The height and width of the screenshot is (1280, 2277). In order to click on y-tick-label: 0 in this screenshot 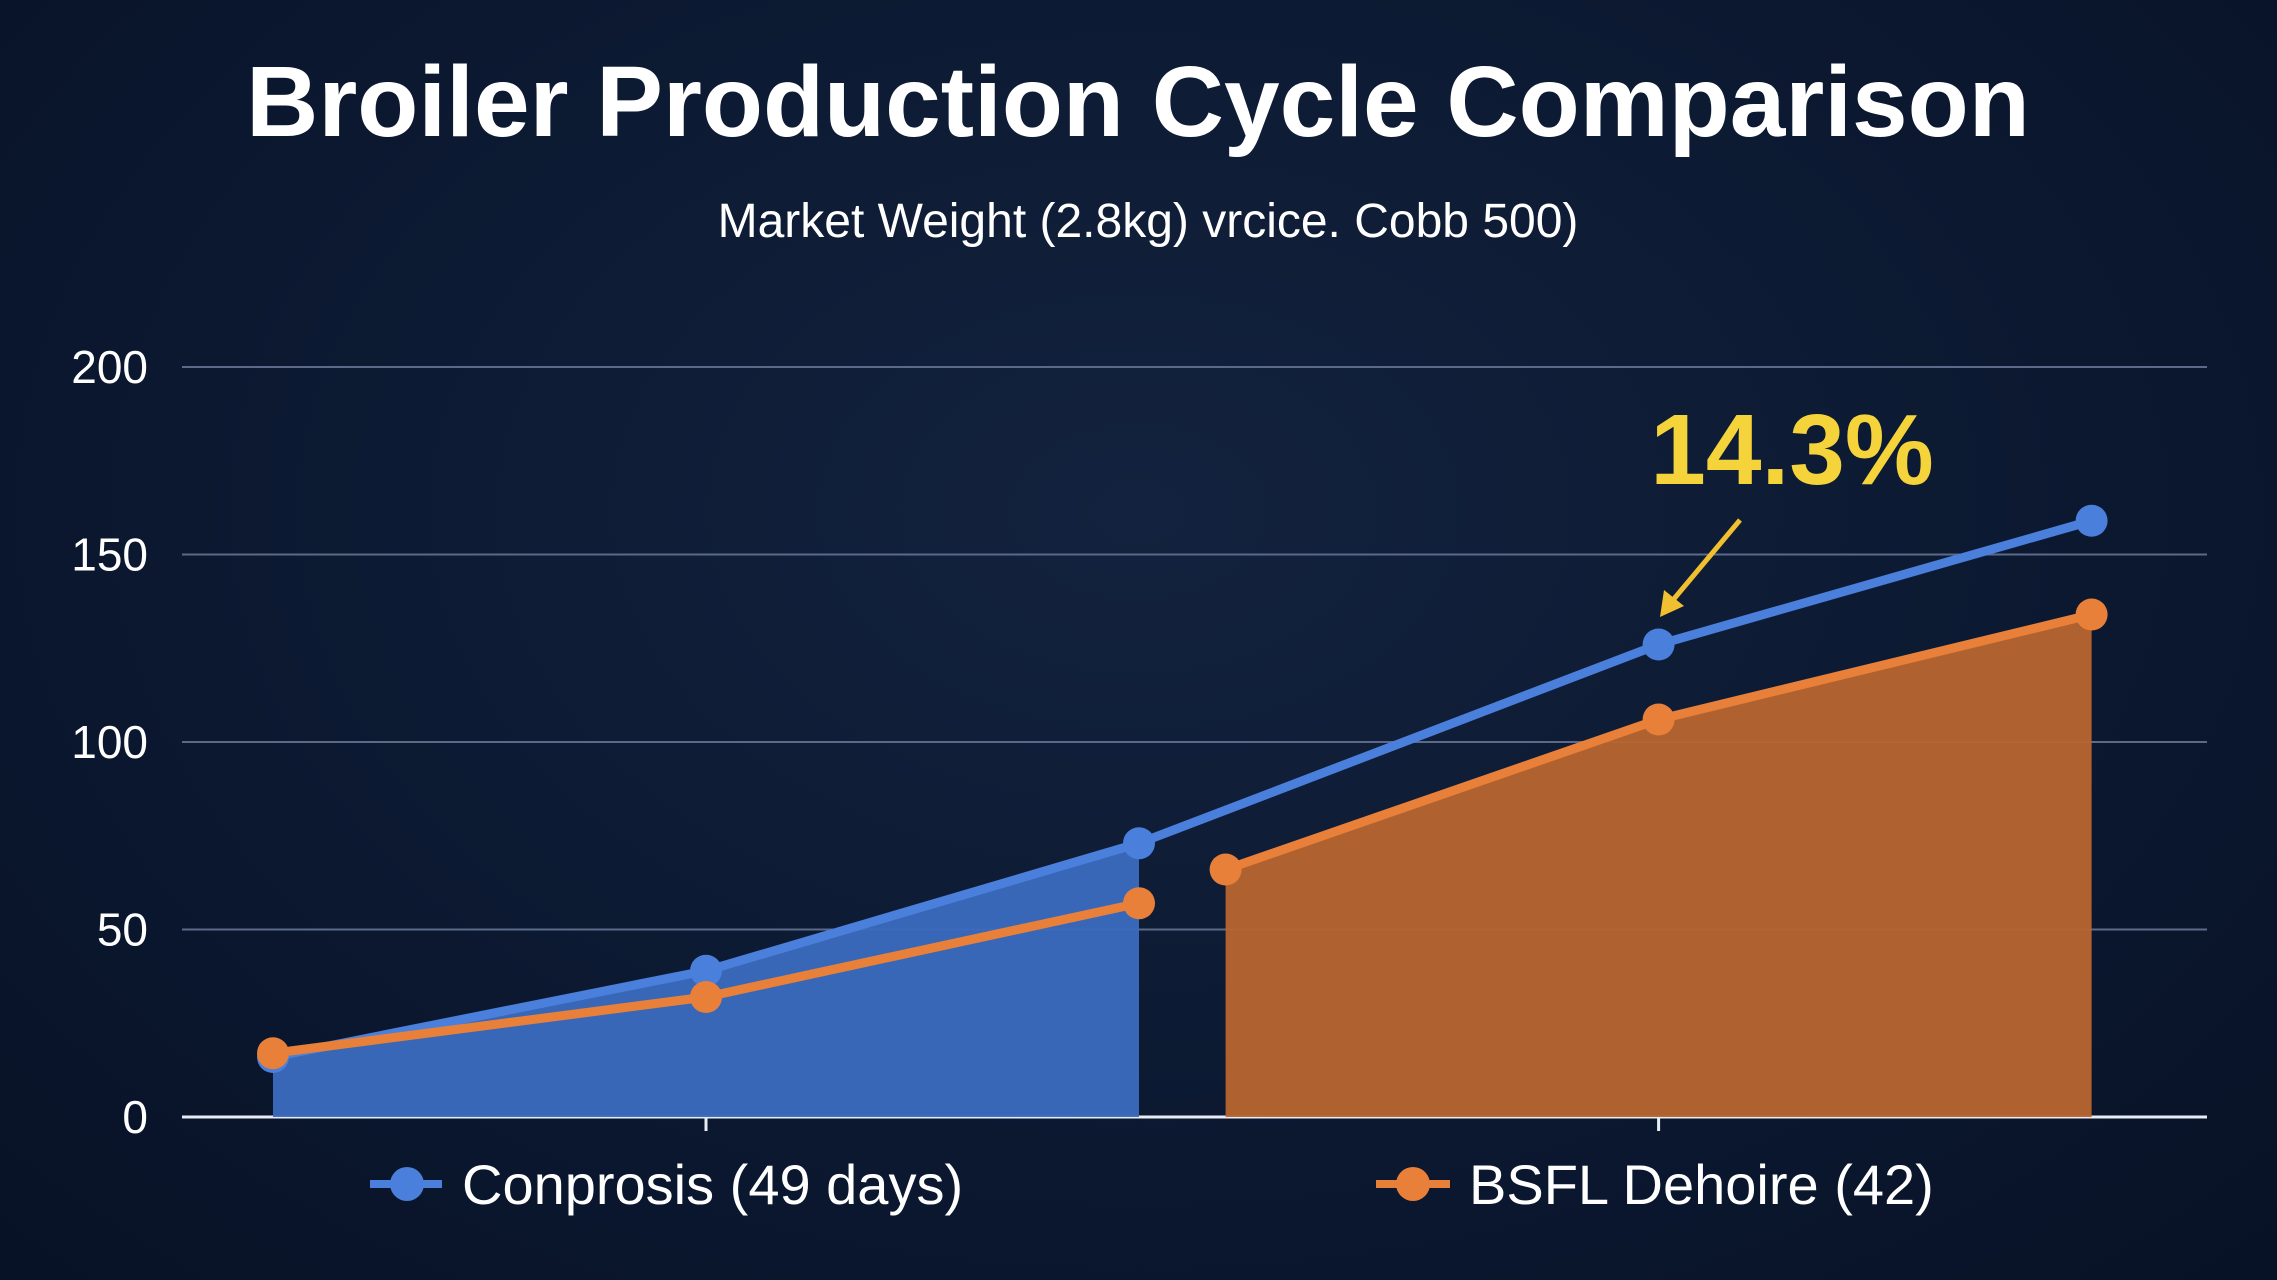, I will do `click(135, 1117)`.